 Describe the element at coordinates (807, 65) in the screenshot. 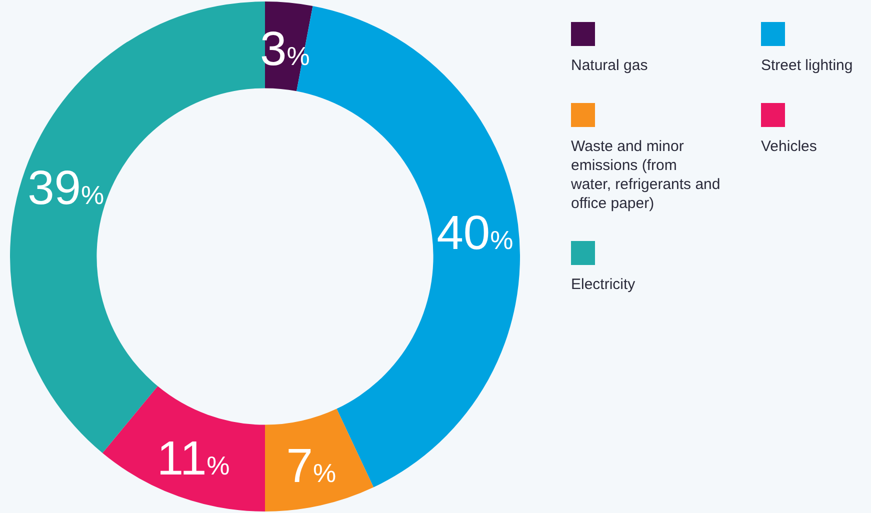

I see `legend-label: Street lighting` at that location.